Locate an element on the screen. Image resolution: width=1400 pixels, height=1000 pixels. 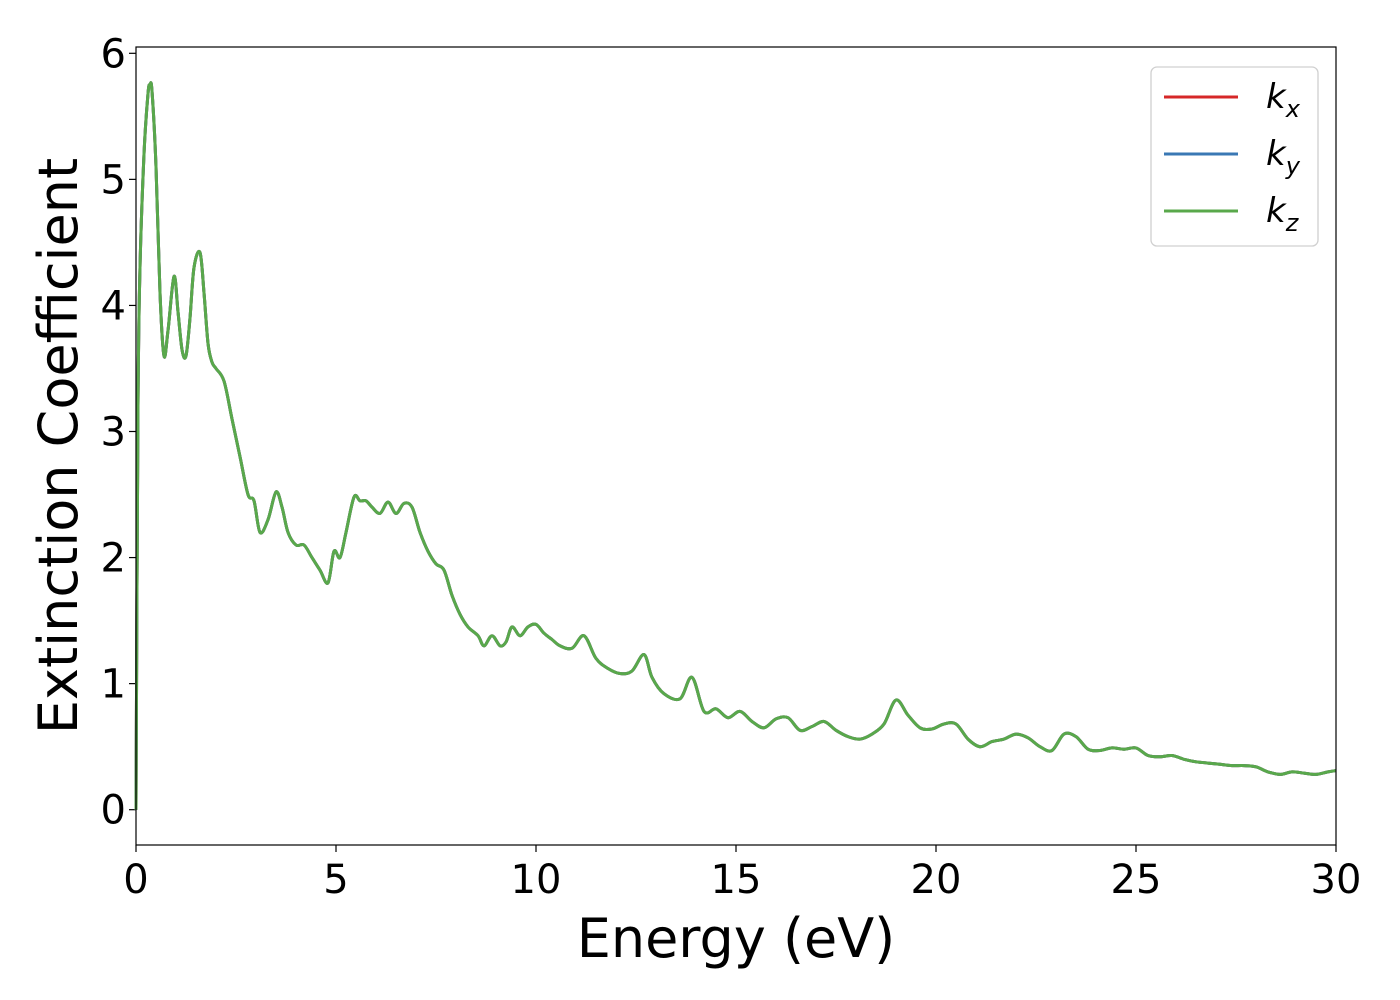
x-tick-label: 10 is located at coordinates (536, 880).